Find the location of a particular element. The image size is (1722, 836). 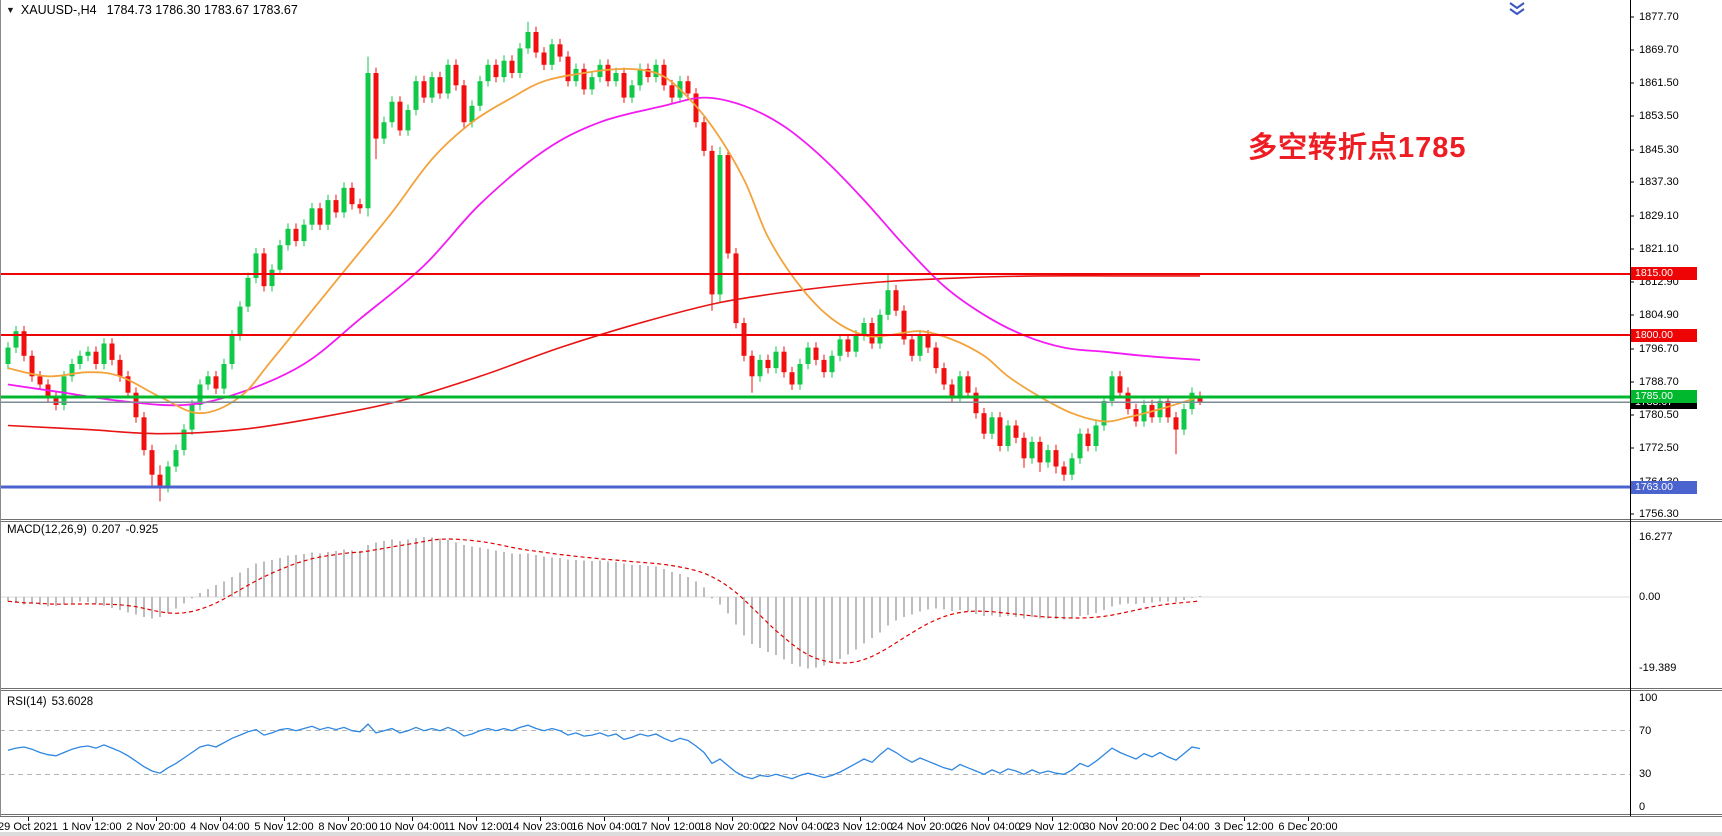

time-axis-label: 30 Nov 20:00 is located at coordinates (1116, 827).